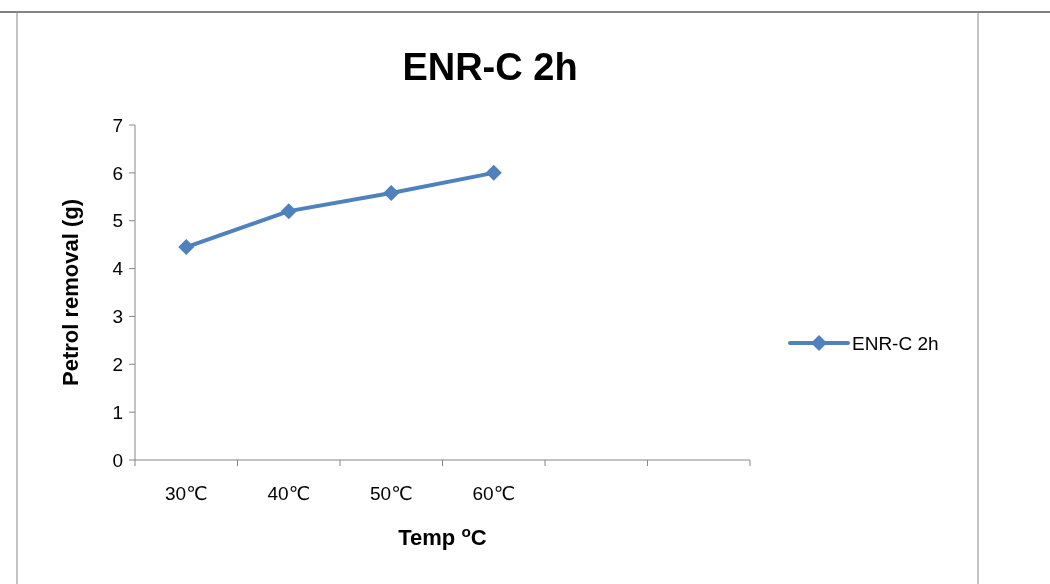 This screenshot has height=584, width=1050. I want to click on y-tick-label: 5, so click(117, 221).